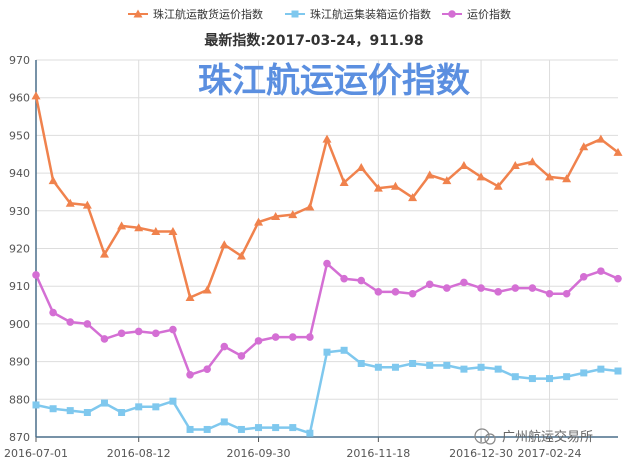  What do you see at coordinates (547, 437) in the screenshot?
I see `source-mark-text: 广州航运交易所` at bounding box center [547, 437].